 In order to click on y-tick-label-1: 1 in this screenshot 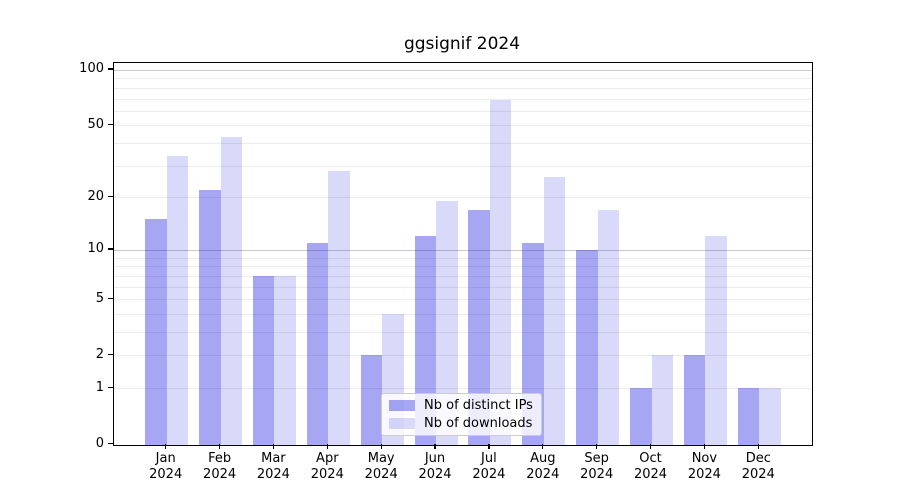, I will do `click(99, 387)`.